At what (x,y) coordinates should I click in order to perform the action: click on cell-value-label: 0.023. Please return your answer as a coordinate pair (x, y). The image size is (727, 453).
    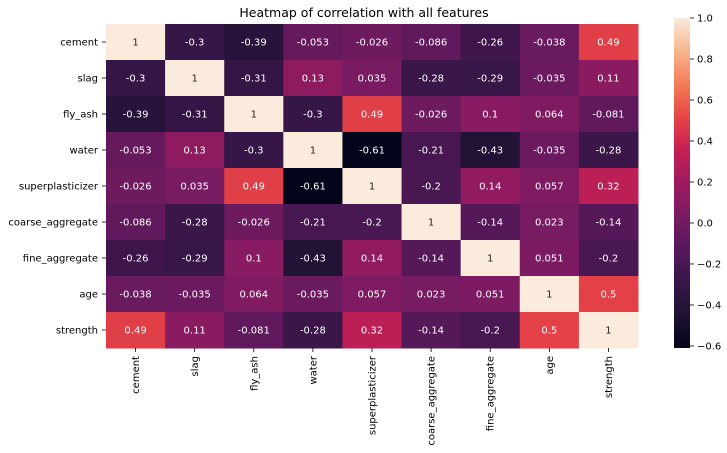
    Looking at the image, I should click on (549, 223).